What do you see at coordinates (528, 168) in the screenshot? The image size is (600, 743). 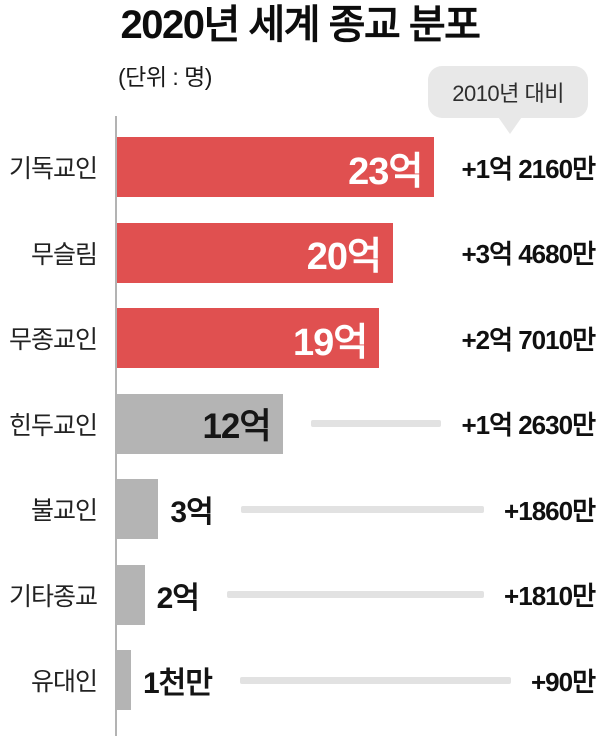 I see `delta-label: +1억 2160만` at bounding box center [528, 168].